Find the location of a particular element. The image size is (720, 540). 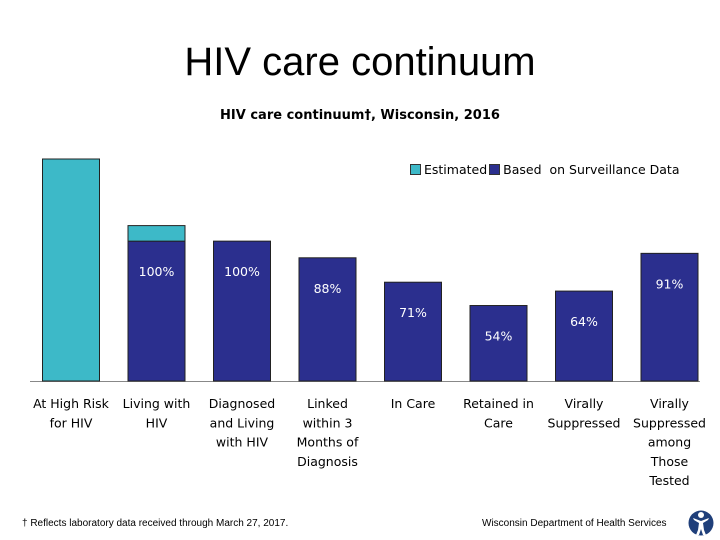

category-label-at-high-risk-for-hiv: At High Risk for HIV is located at coordinates (71, 413).